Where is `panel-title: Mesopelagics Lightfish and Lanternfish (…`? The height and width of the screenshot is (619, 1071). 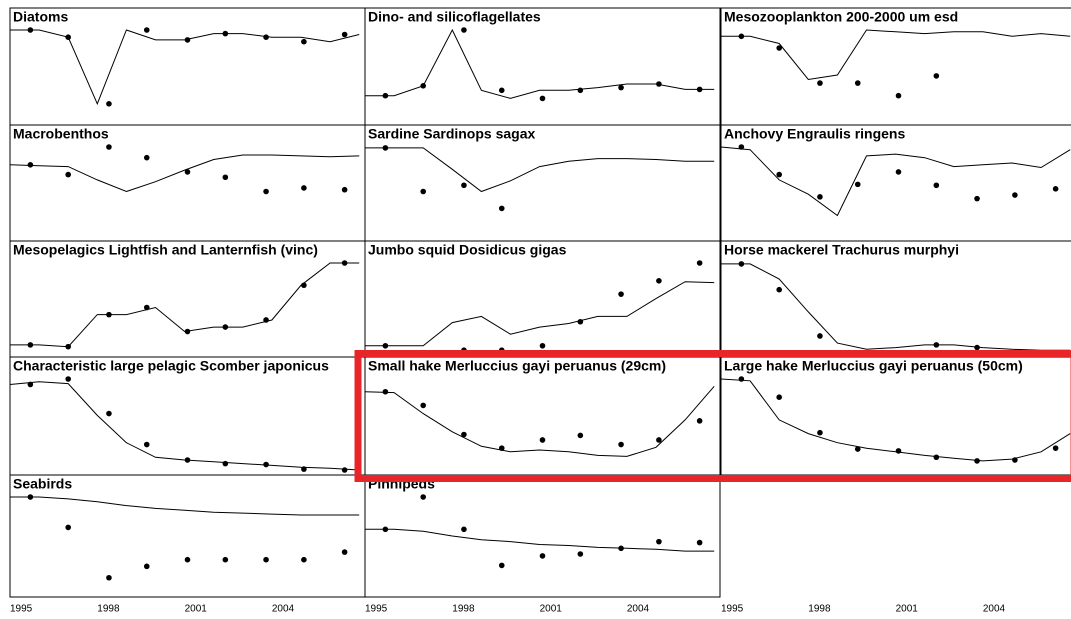 panel-title: Mesopelagics Lightfish and Lanternfish (… is located at coordinates (165, 250).